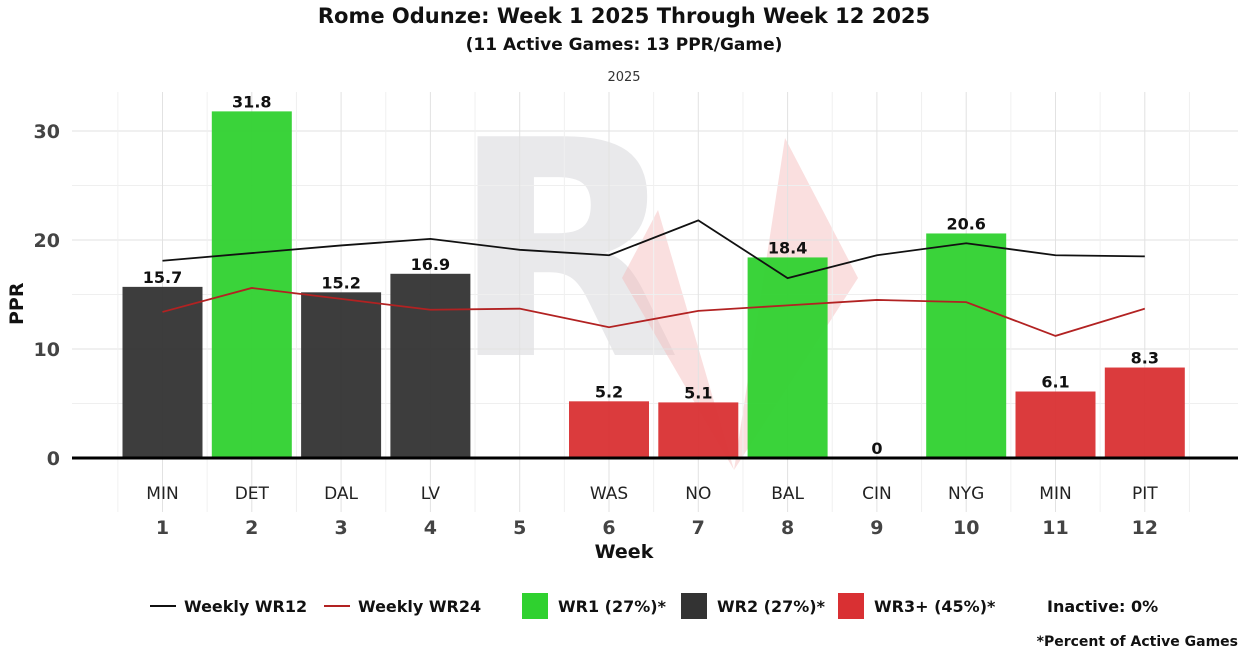 The width and height of the screenshot is (1248, 660). What do you see at coordinates (787, 494) in the screenshot?
I see `opponent-label: BAL` at bounding box center [787, 494].